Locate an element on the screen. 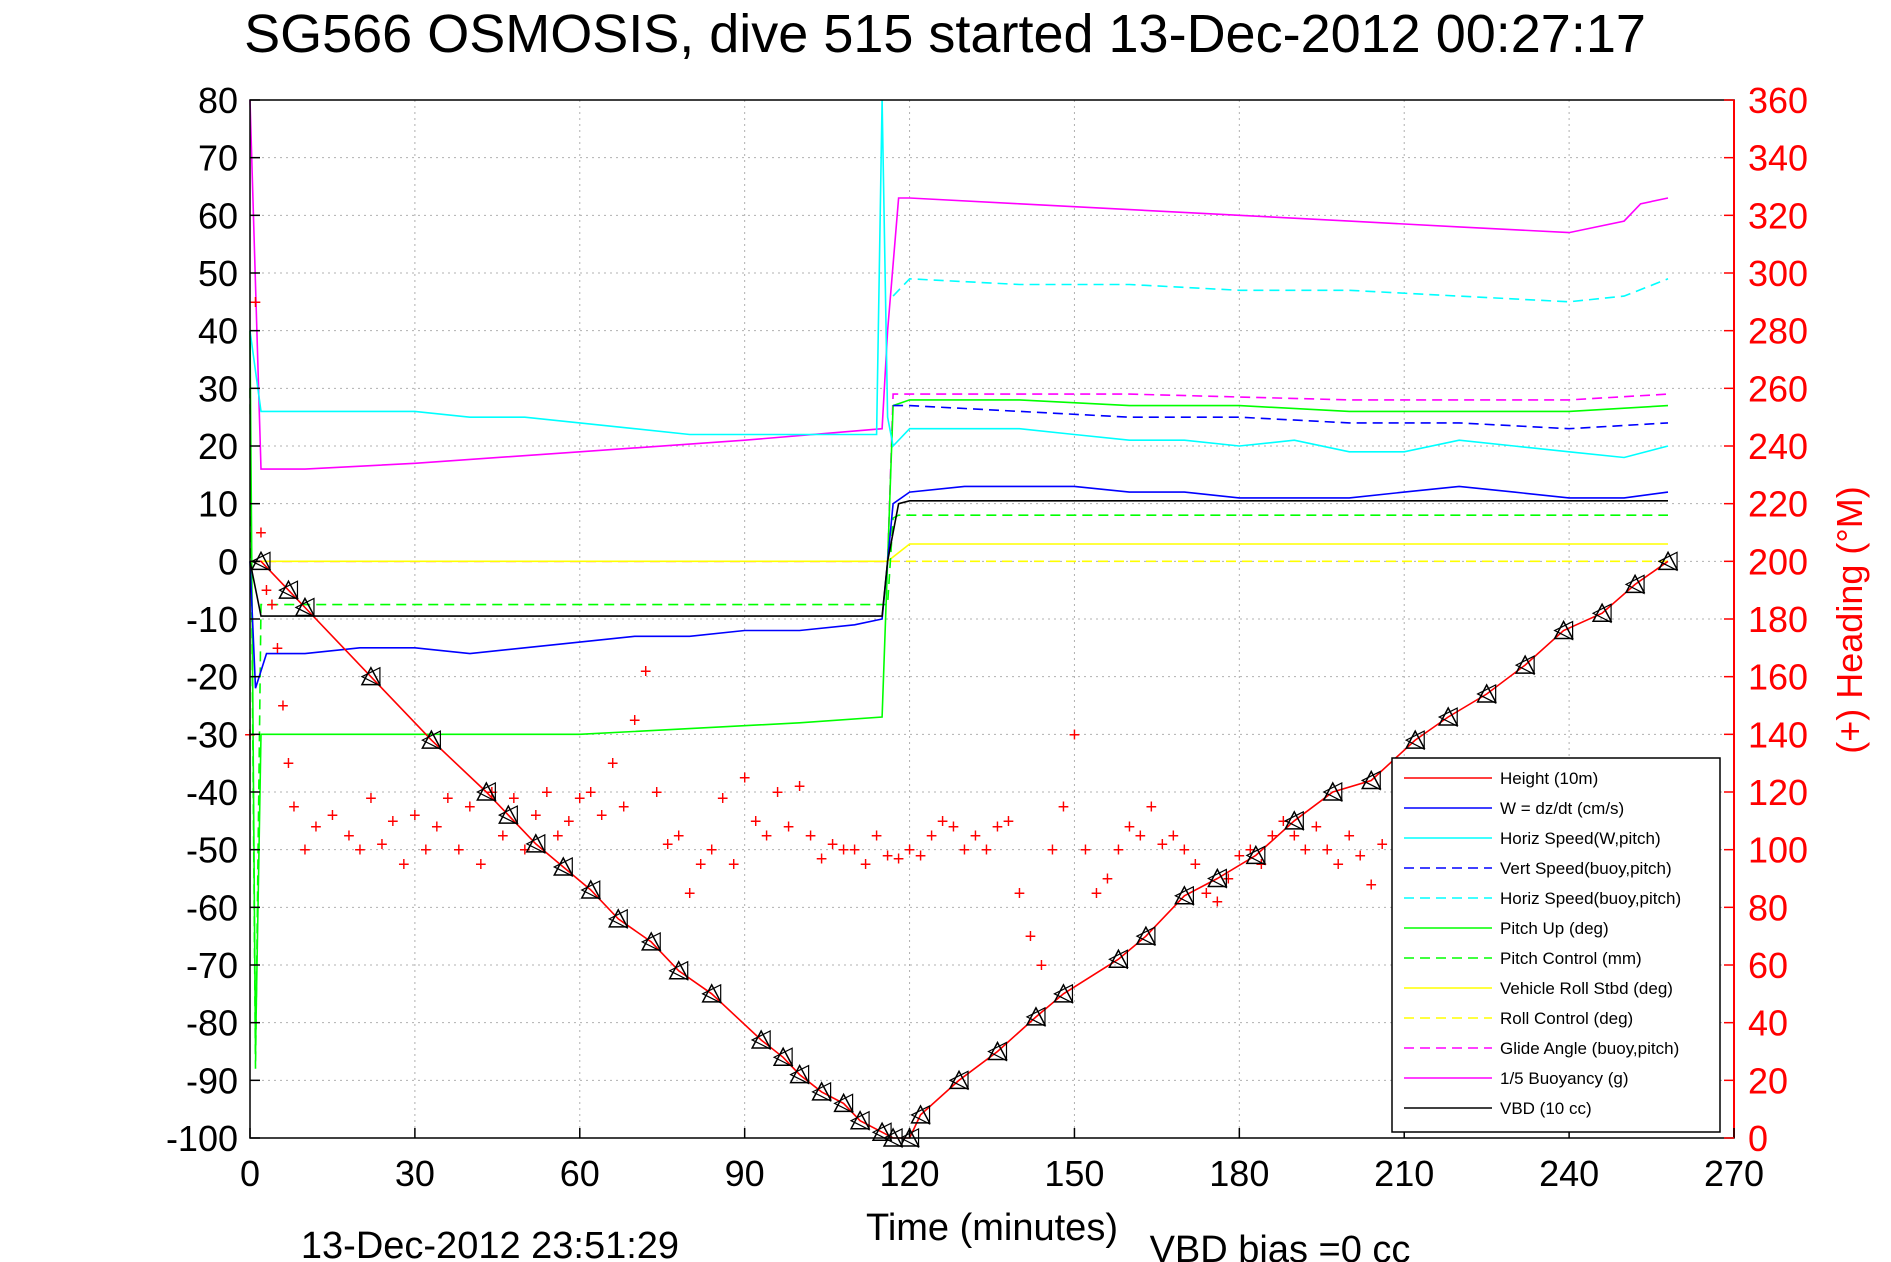 The image size is (1891, 1262). y-tick-label: -70 is located at coordinates (212, 965).